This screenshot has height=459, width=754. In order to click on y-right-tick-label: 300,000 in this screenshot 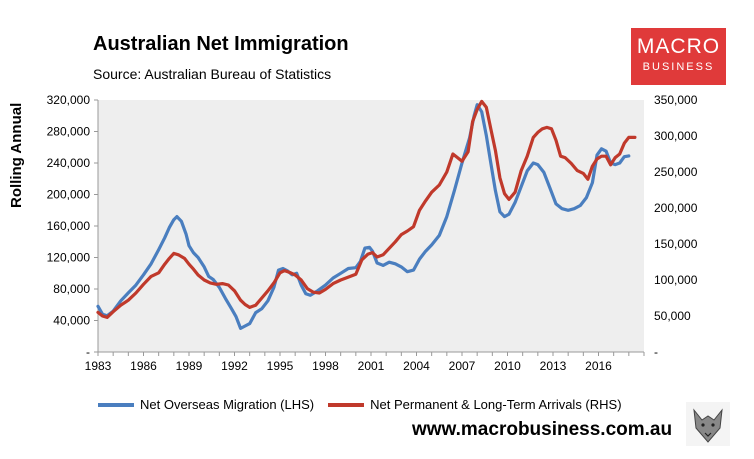, I will do `click(676, 136)`.